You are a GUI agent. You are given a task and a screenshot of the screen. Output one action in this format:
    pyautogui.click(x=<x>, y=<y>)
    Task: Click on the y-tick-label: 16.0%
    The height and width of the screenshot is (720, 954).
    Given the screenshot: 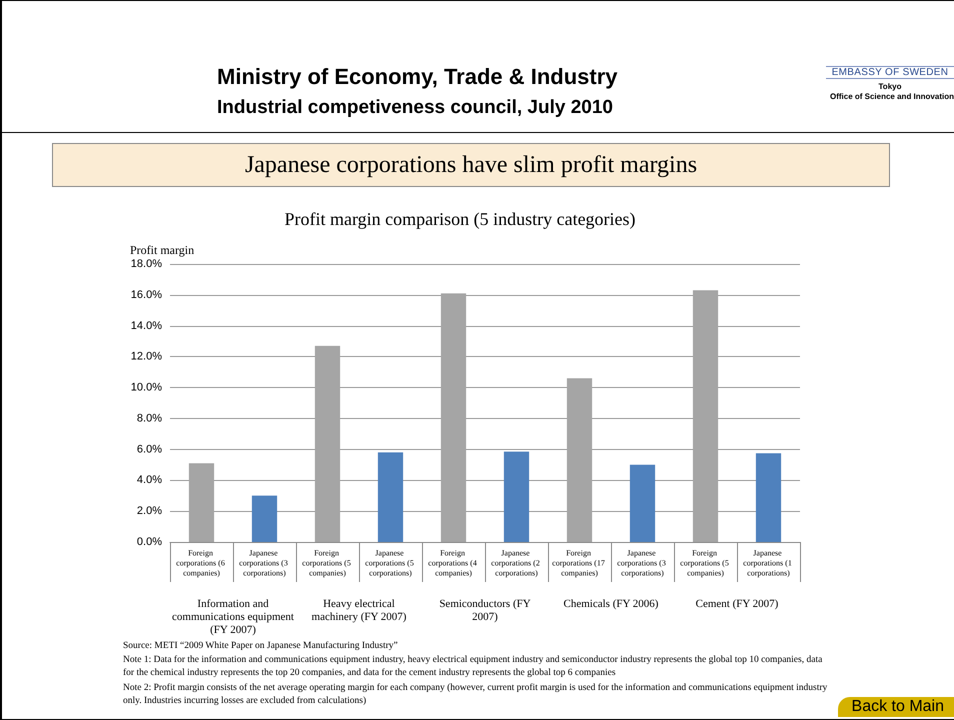 What is the action you would take?
    pyautogui.click(x=146, y=294)
    